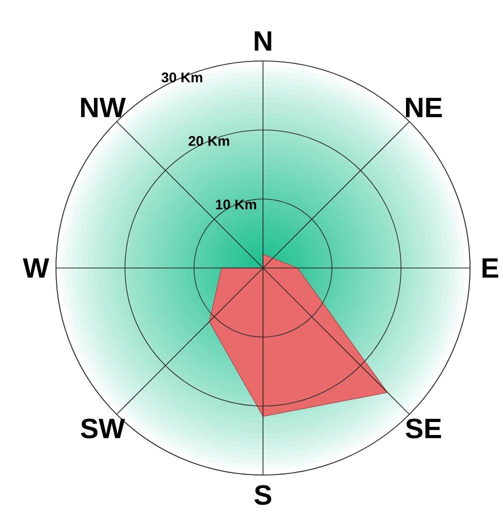 Image resolution: width=503 pixels, height=522 pixels. What do you see at coordinates (263, 41) in the screenshot?
I see `spoke-label: N` at bounding box center [263, 41].